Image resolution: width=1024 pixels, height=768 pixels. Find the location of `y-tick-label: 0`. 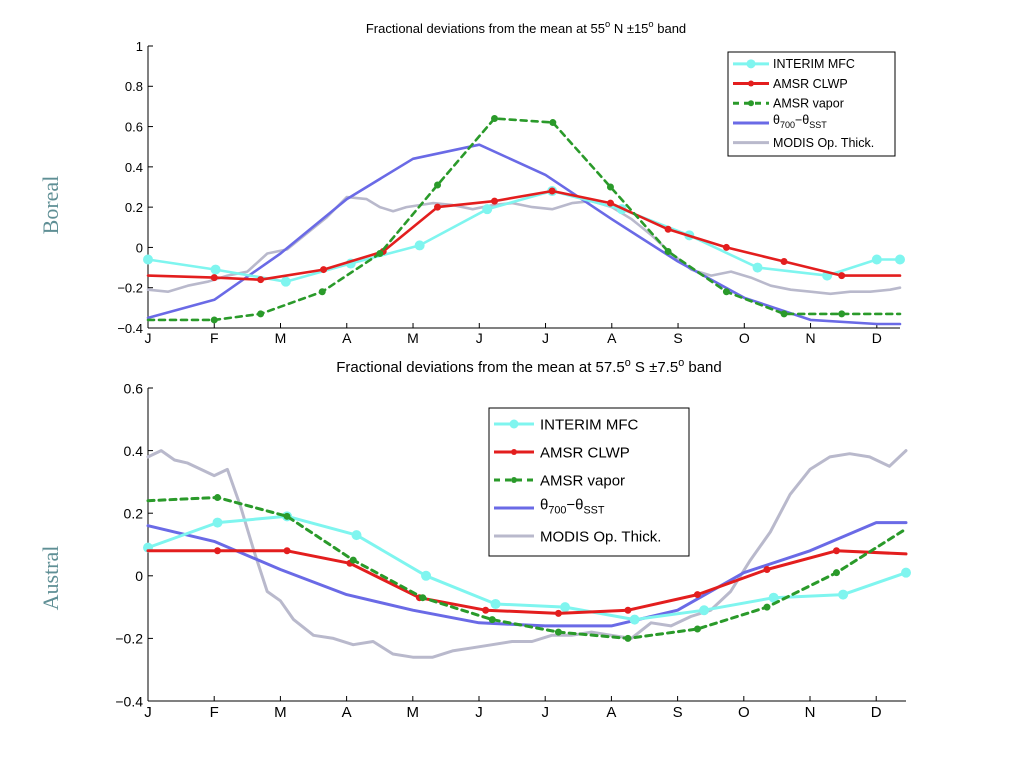

y-tick-label: 0 is located at coordinates (139, 247).